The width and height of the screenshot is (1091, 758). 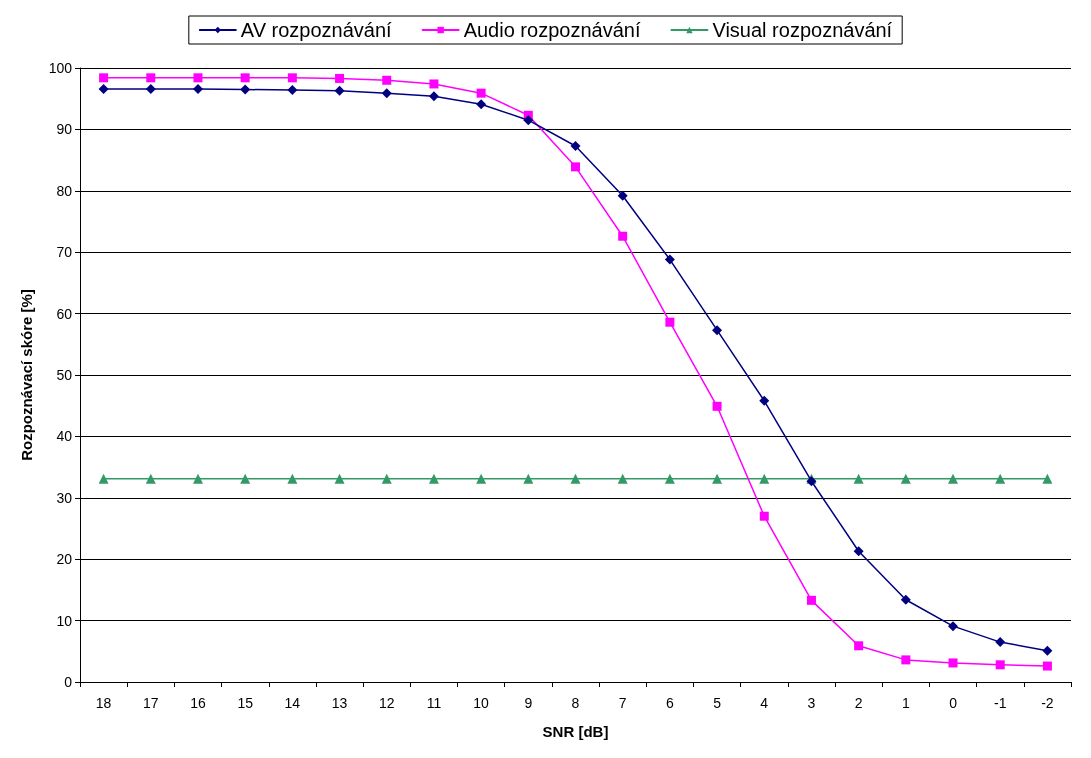 What do you see at coordinates (764, 703) in the screenshot?
I see `x-tick-label: 4` at bounding box center [764, 703].